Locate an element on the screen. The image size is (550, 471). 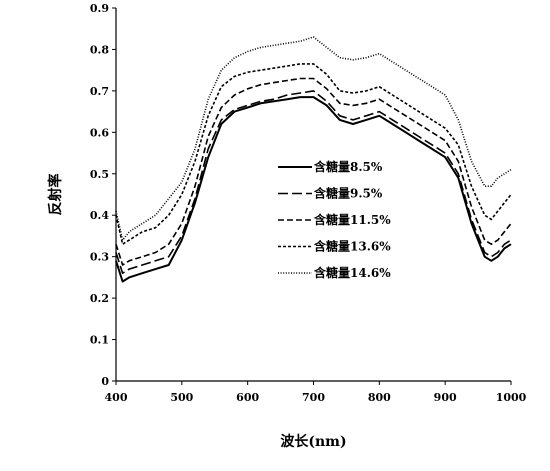
y-tick-label: 0.6 is located at coordinates (99, 132).